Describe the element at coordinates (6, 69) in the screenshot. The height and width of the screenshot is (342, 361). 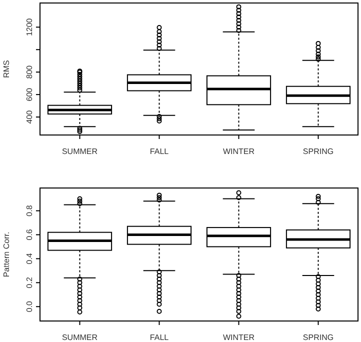
I see `y-axis-title: RMS` at that location.